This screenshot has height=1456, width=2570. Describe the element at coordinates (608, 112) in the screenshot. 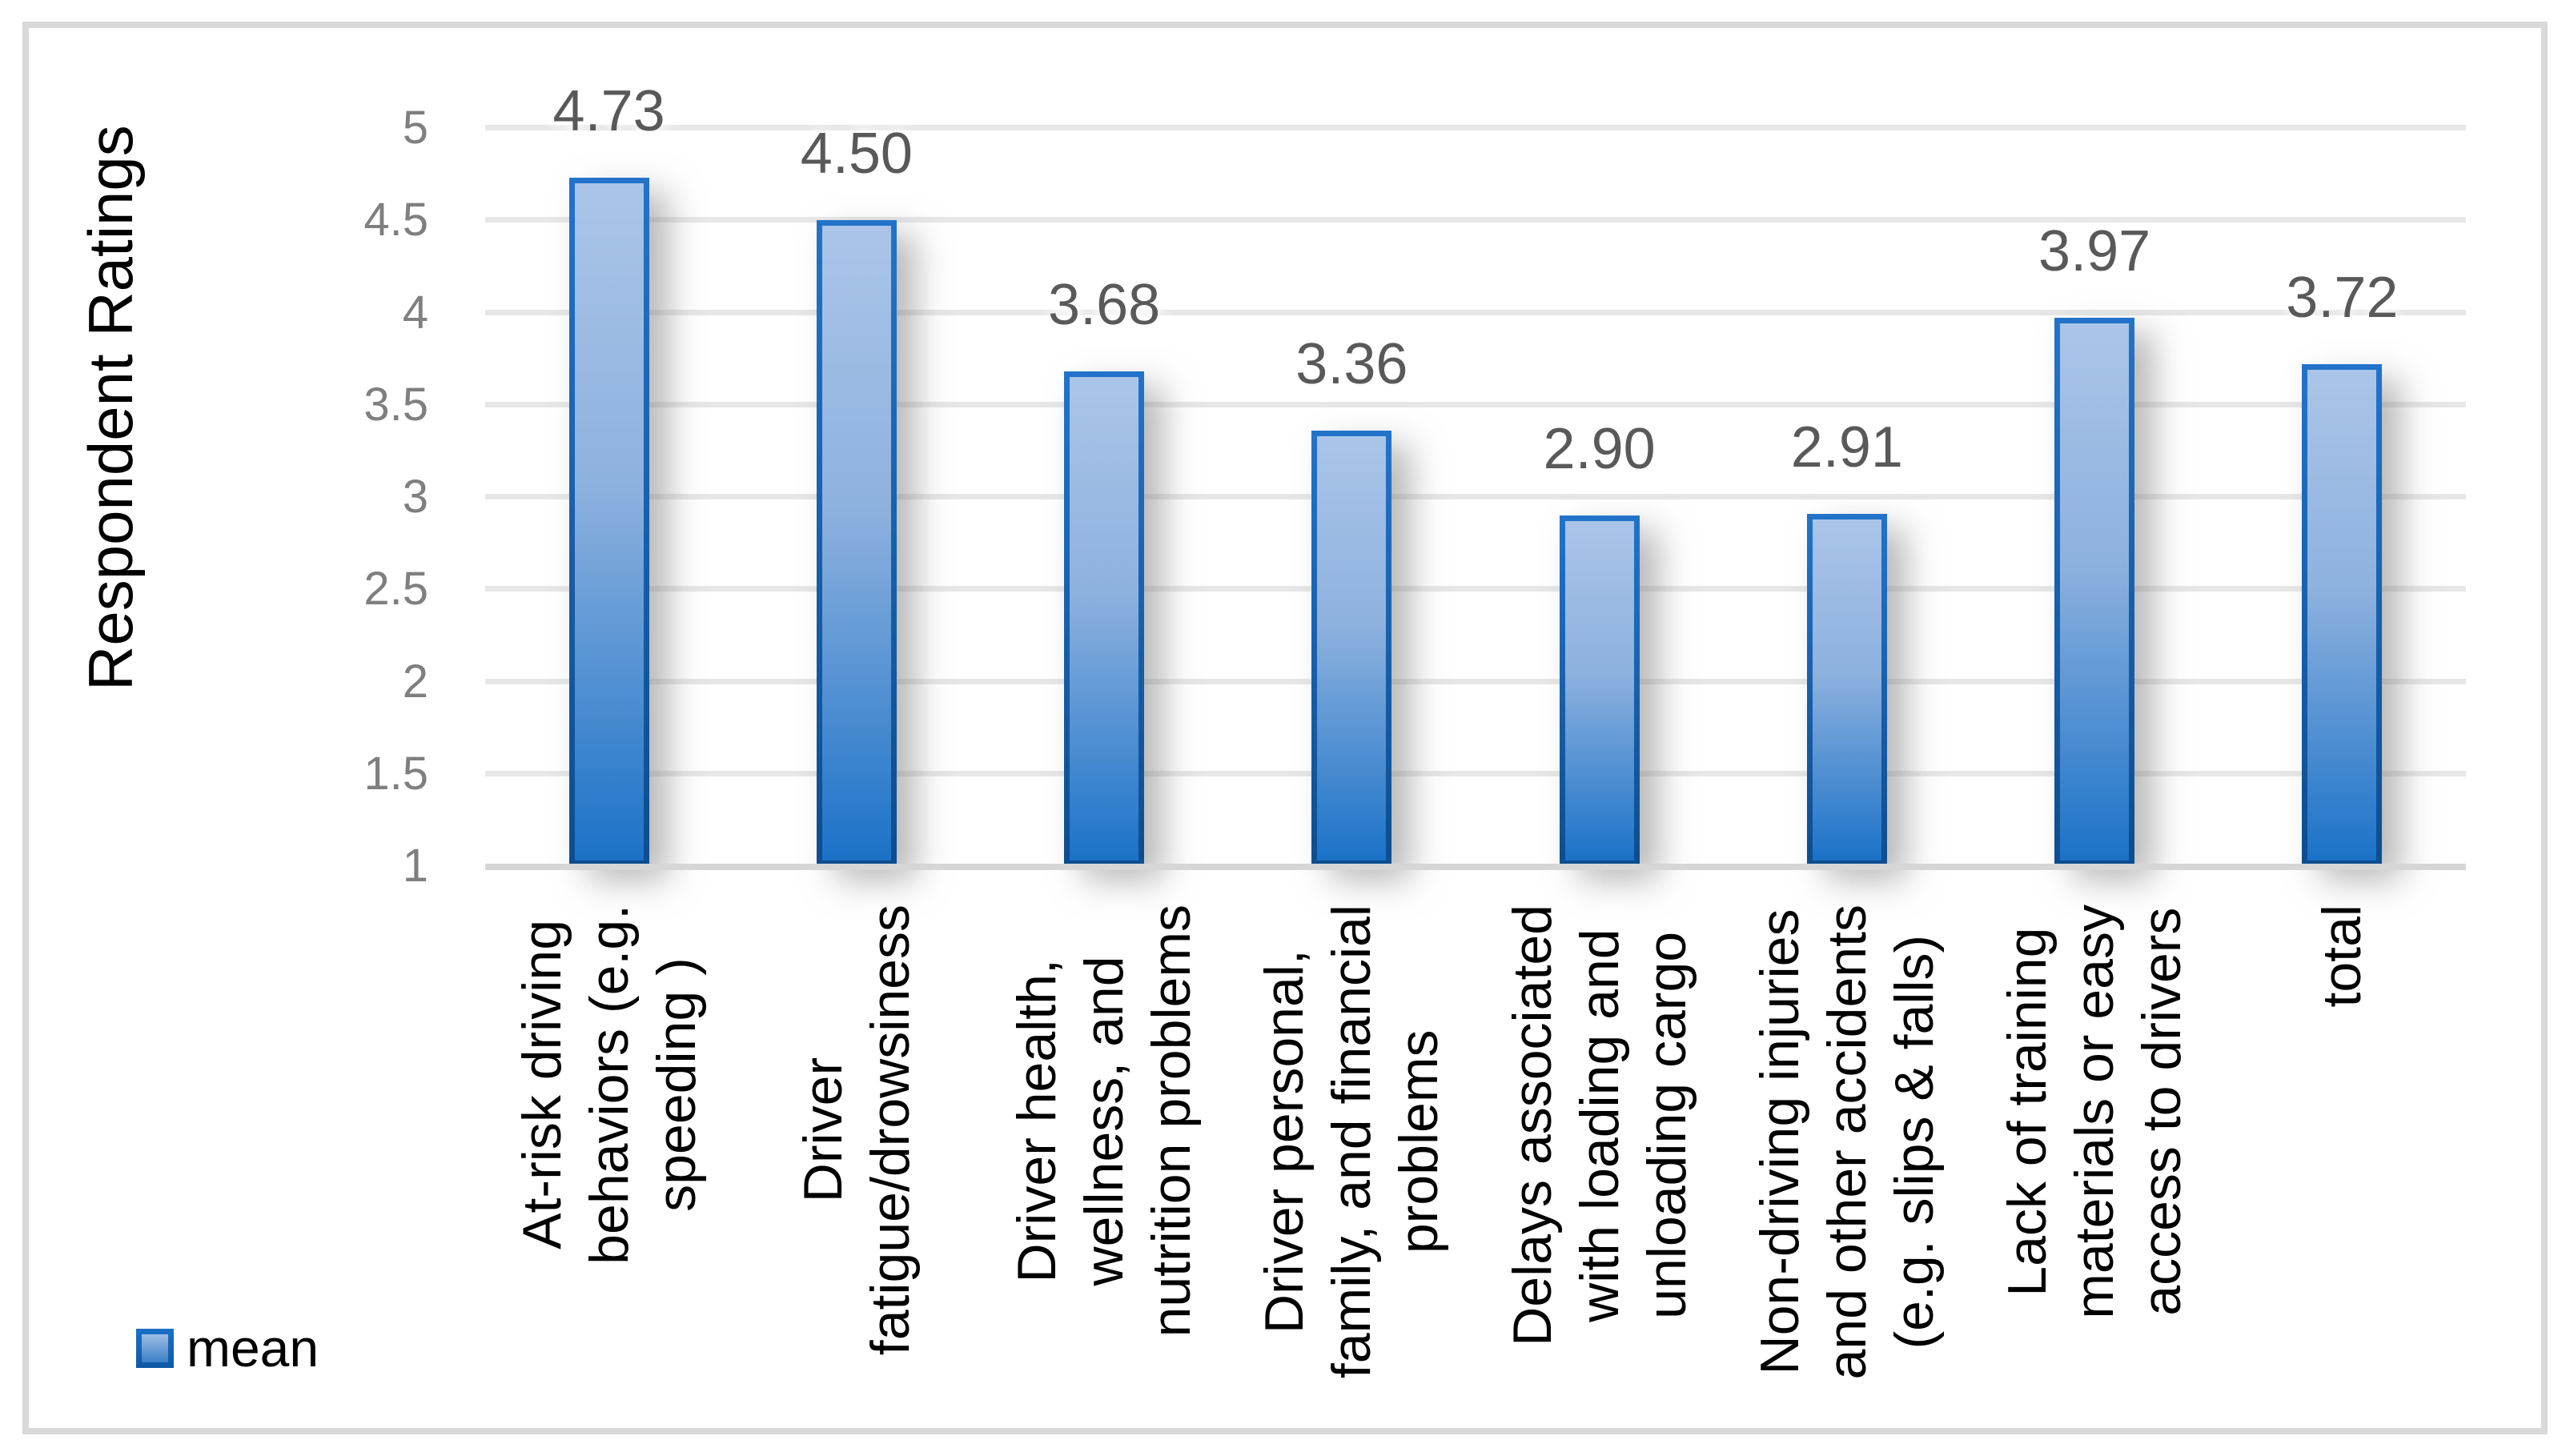

I see `value-label-1: 4.73` at that location.